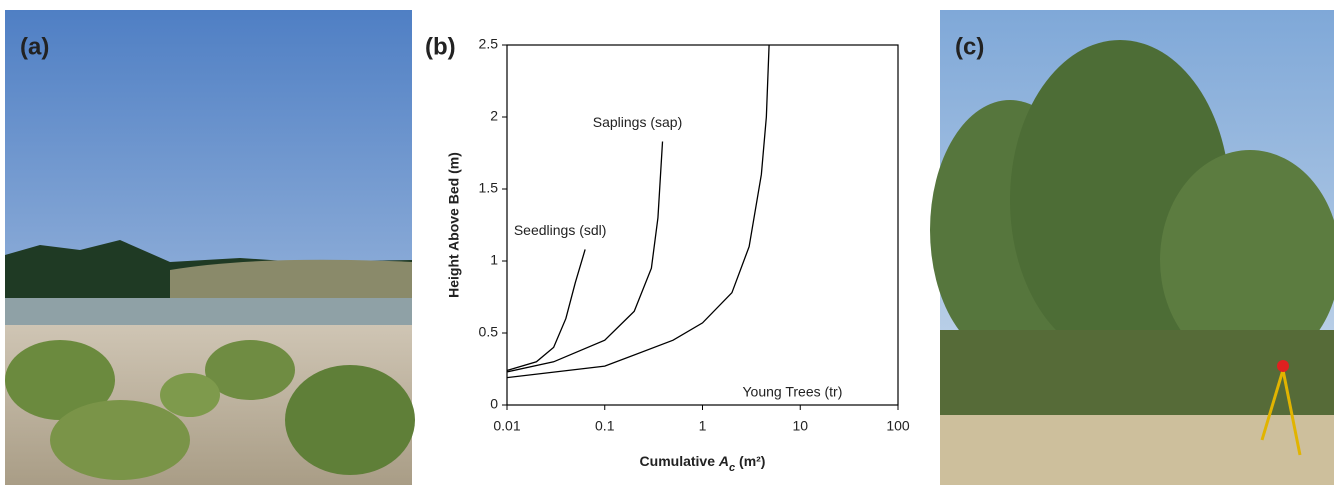  What do you see at coordinates (800, 426) in the screenshot?
I see `x-tick-label: 10` at bounding box center [800, 426].